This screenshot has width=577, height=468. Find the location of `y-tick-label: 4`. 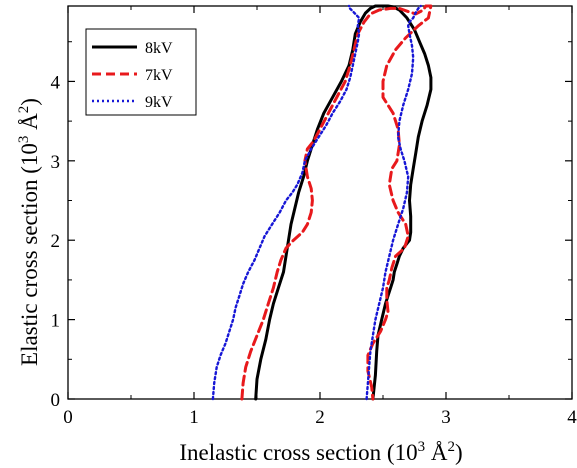

y-tick-label: 4 is located at coordinates (56, 82).